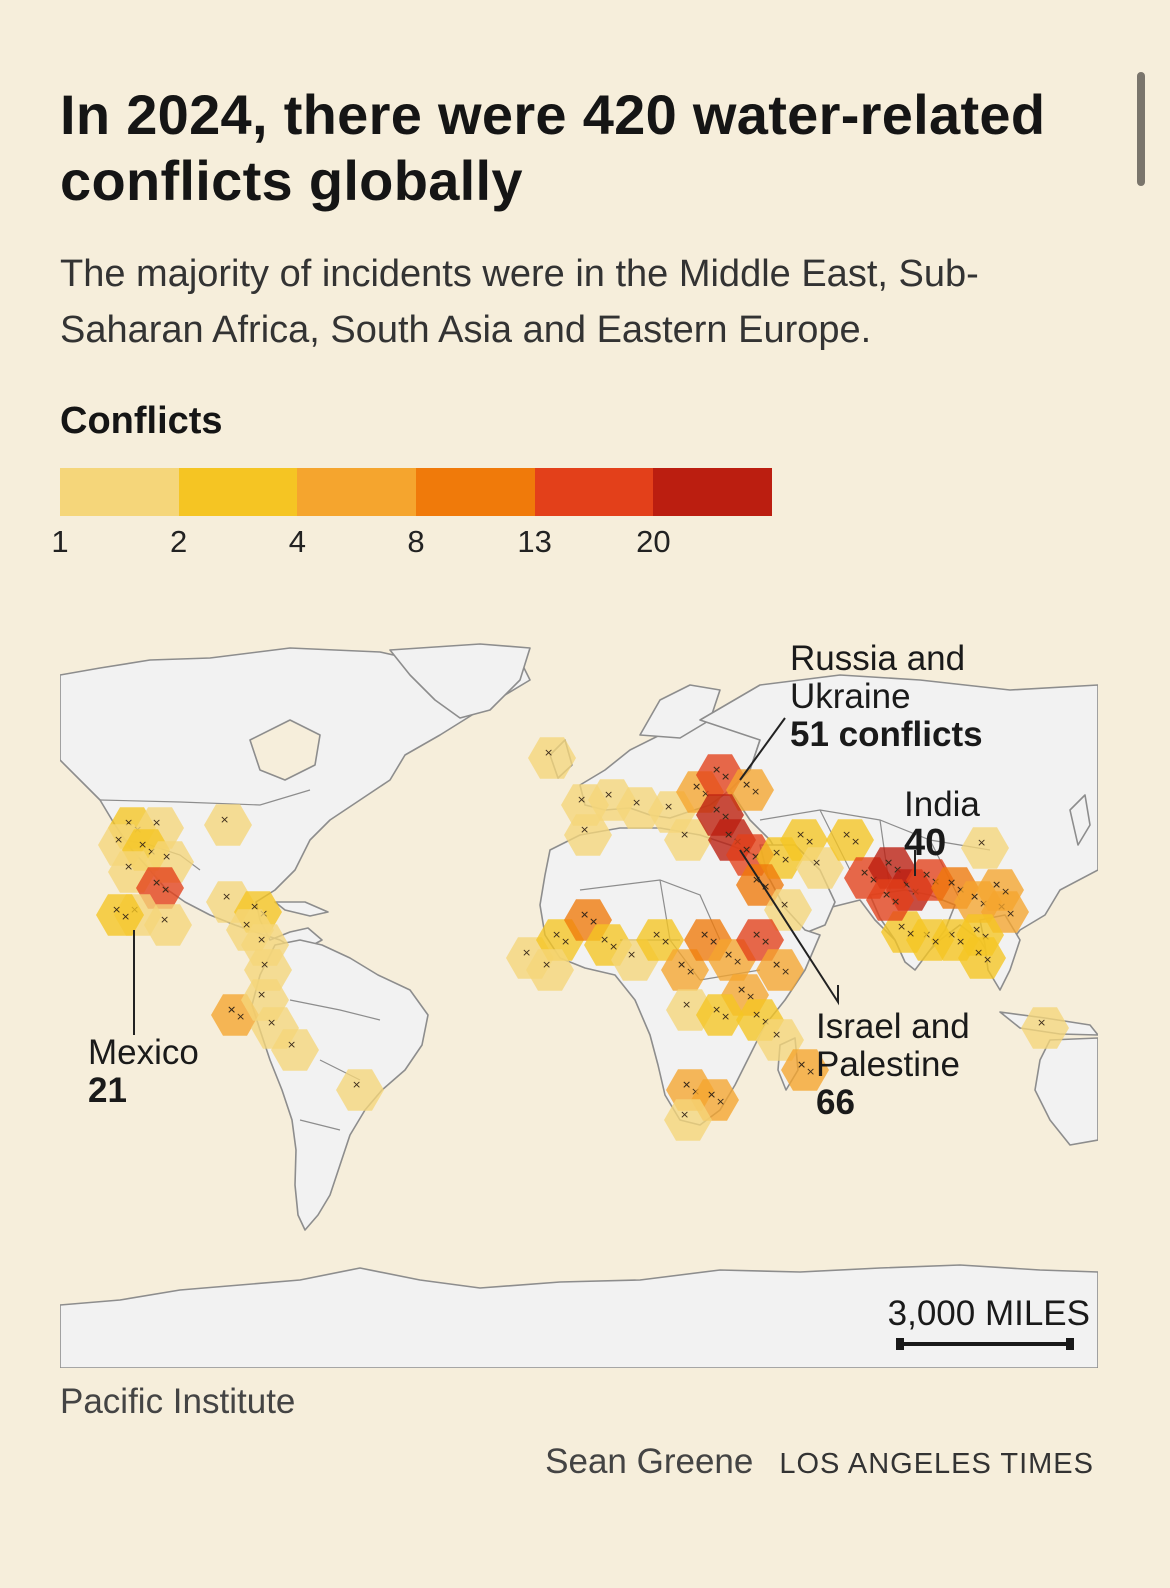  What do you see at coordinates (435, 544) in the screenshot?
I see `legend-ticks: 1 2 4 8 13 20` at bounding box center [435, 544].